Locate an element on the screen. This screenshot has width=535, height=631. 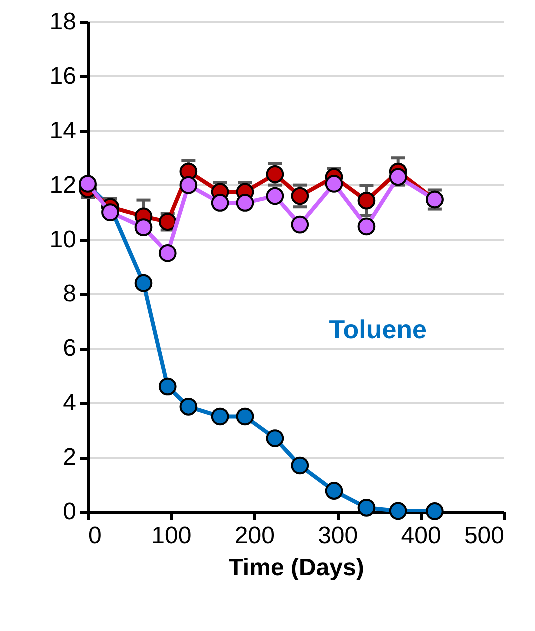
y-tick-label: 12 is located at coordinates (63, 185).